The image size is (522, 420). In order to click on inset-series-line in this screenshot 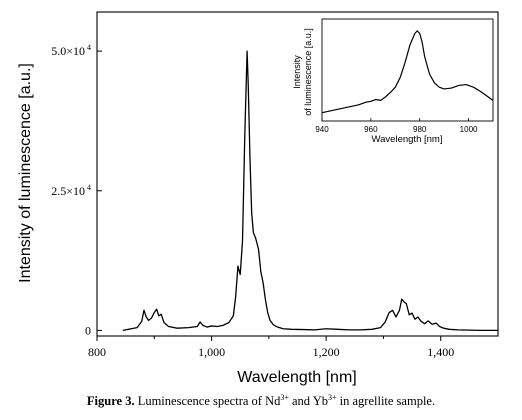, I will do `click(407, 72)`.